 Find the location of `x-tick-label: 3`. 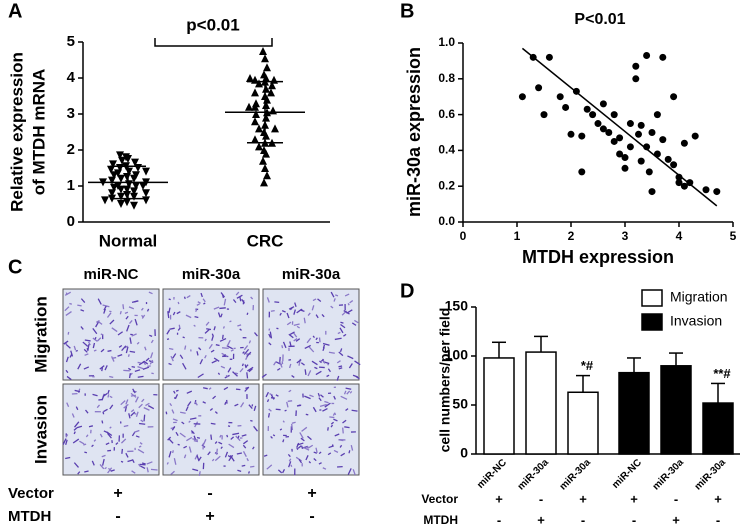

x-tick-label: 3 is located at coordinates (625, 236).